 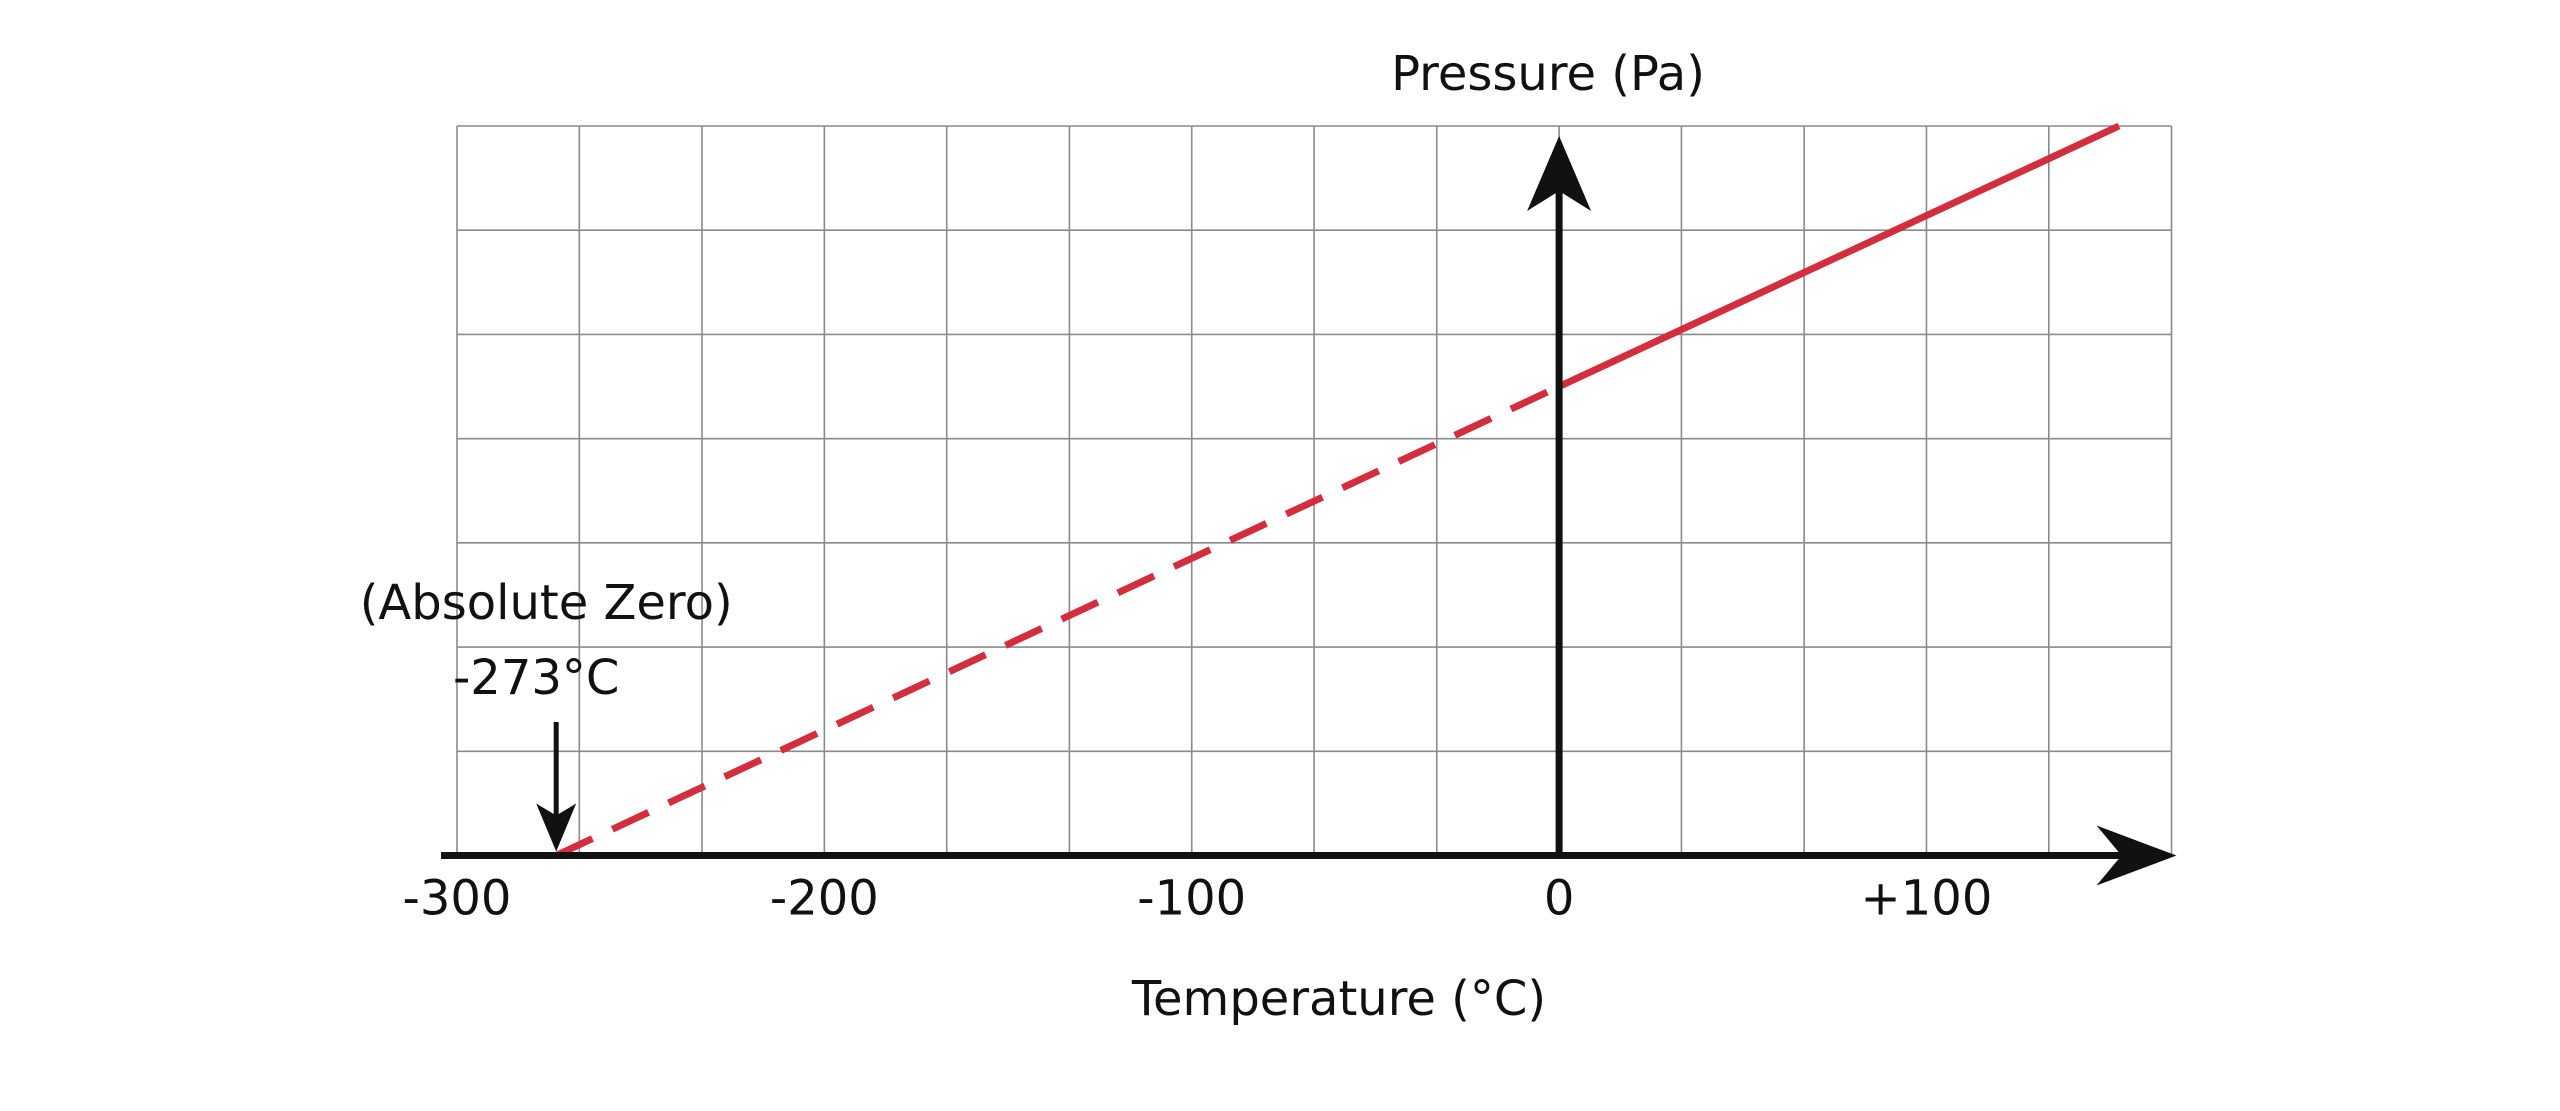 What do you see at coordinates (546, 603) in the screenshot?
I see `annotation-text: (Absolute Zero)` at bounding box center [546, 603].